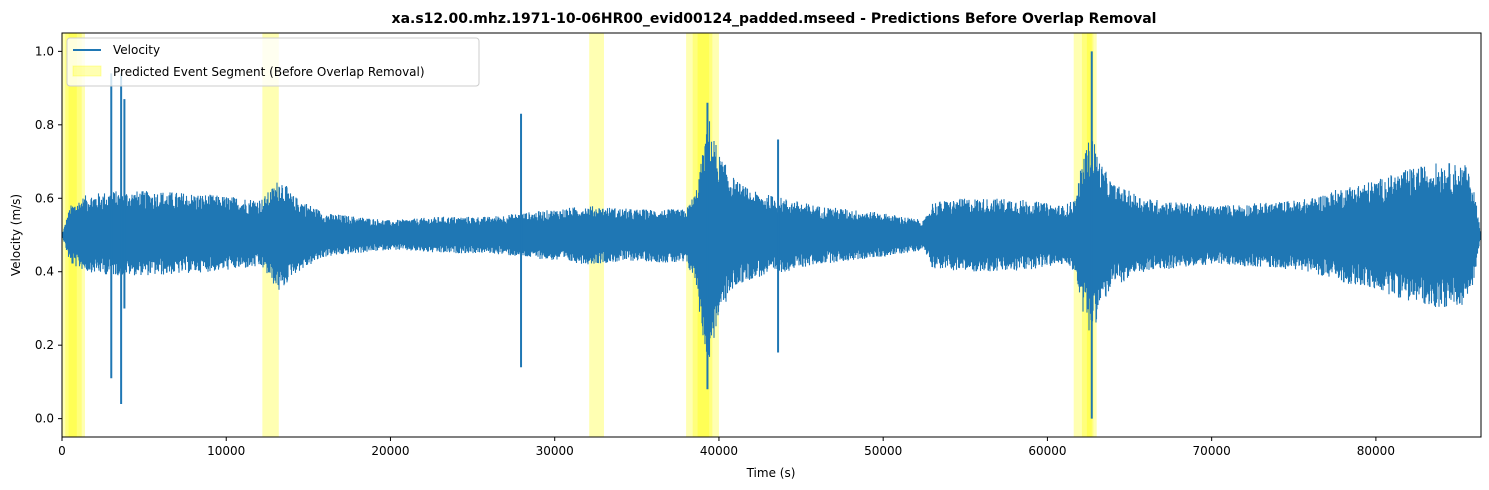  I want to click on x-tick-label: 60000, so click(1047, 451).